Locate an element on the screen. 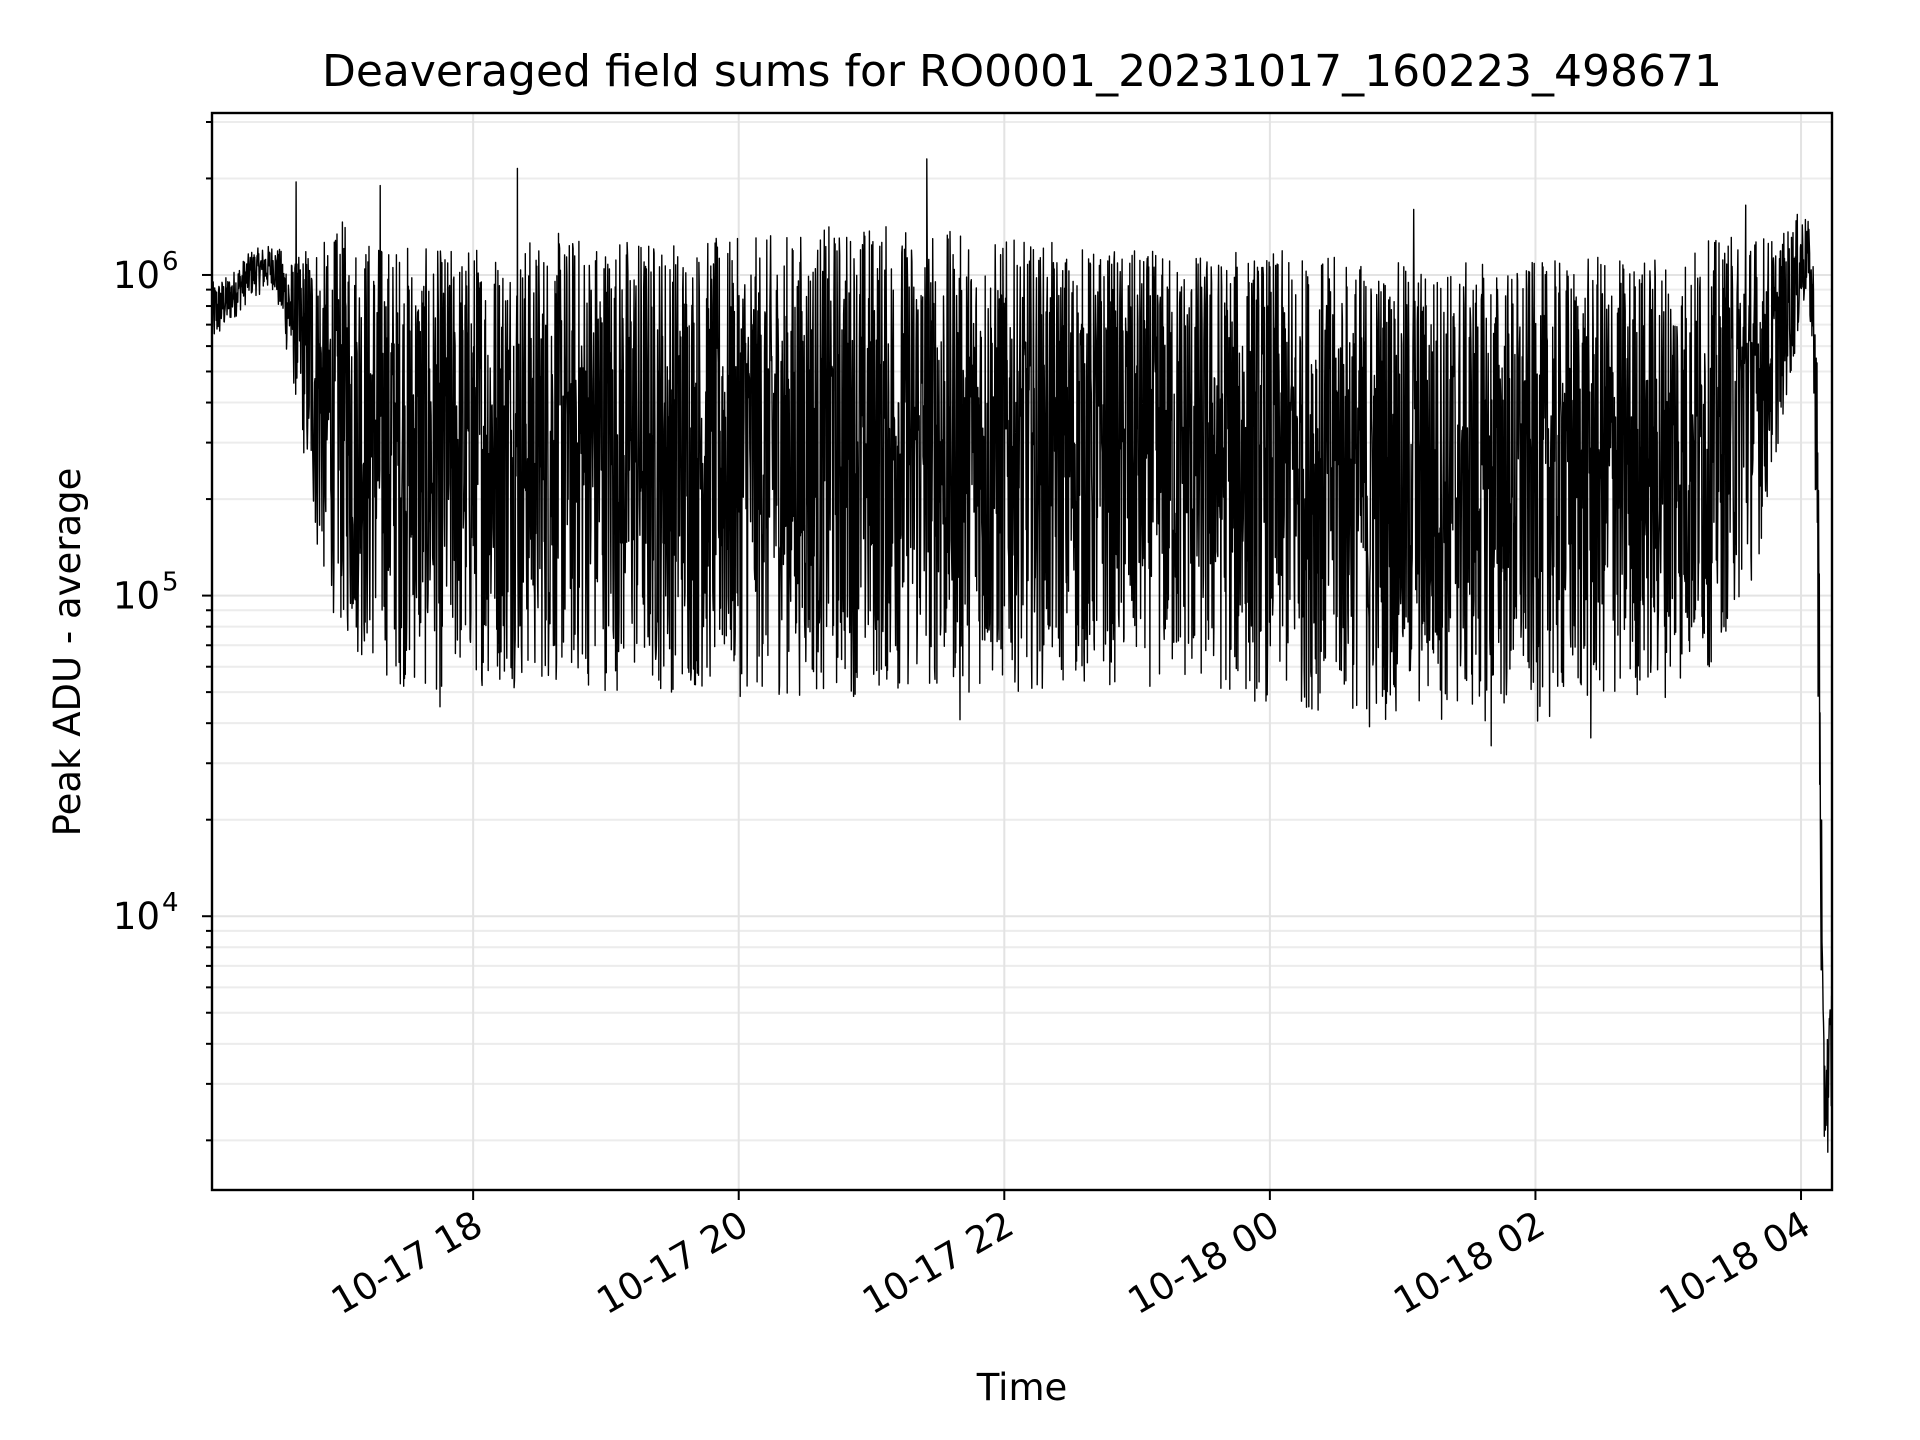 The image size is (1920, 1440). y-axis-label: Peak ADU - average is located at coordinates (67, 652).